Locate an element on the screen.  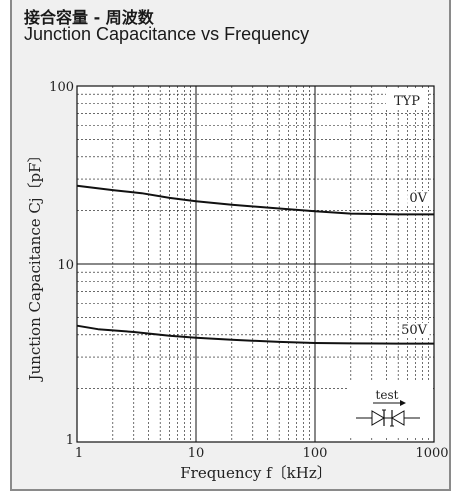
x-axis-label: Frequency f〔kHz〕 is located at coordinates (256, 473).